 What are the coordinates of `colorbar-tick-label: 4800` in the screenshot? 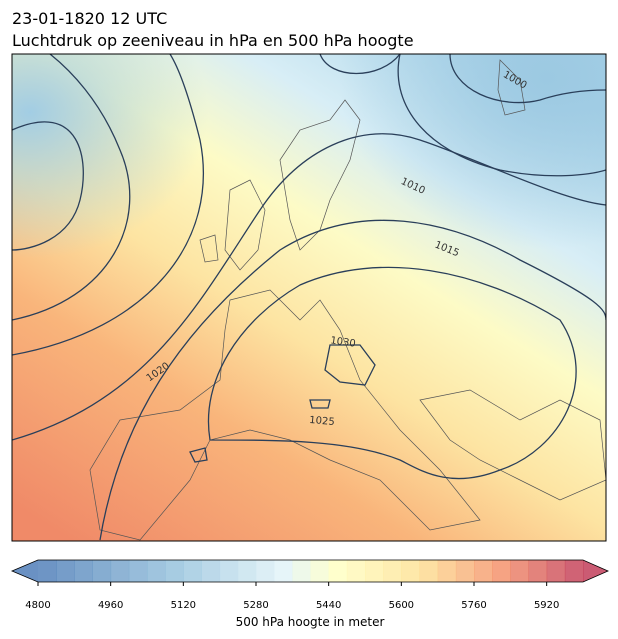 It's located at (37, 605).